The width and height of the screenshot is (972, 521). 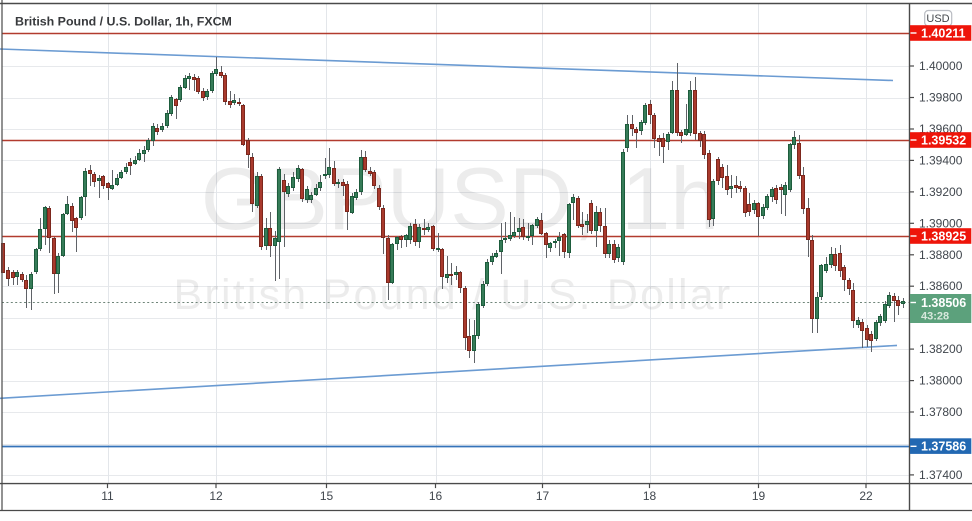 I want to click on svg-text: 12, so click(x=216, y=496).